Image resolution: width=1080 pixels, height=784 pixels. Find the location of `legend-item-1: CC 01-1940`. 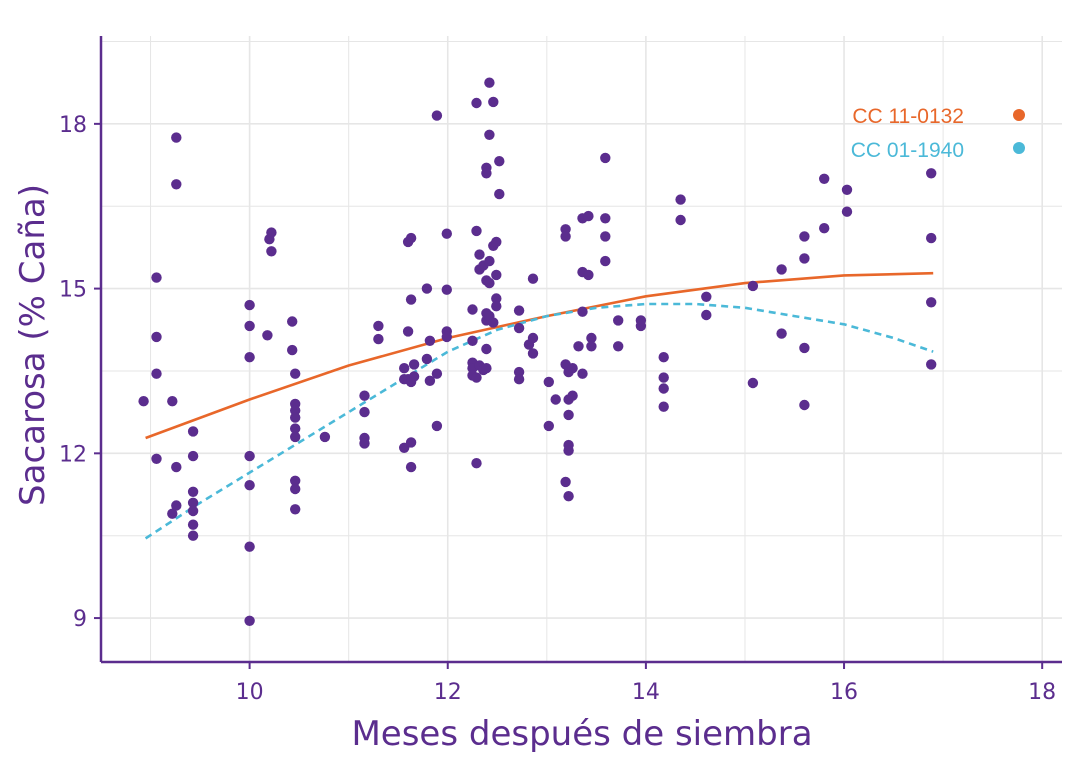

legend-item-1: CC 01-1940 is located at coordinates (938, 150).